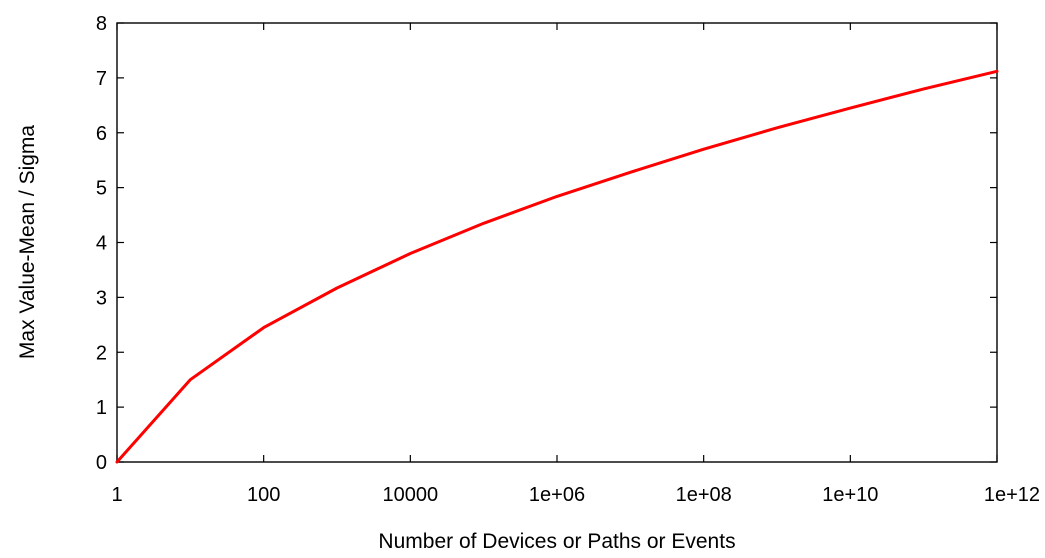  I want to click on y-tick-label: 8, so click(101, 24).